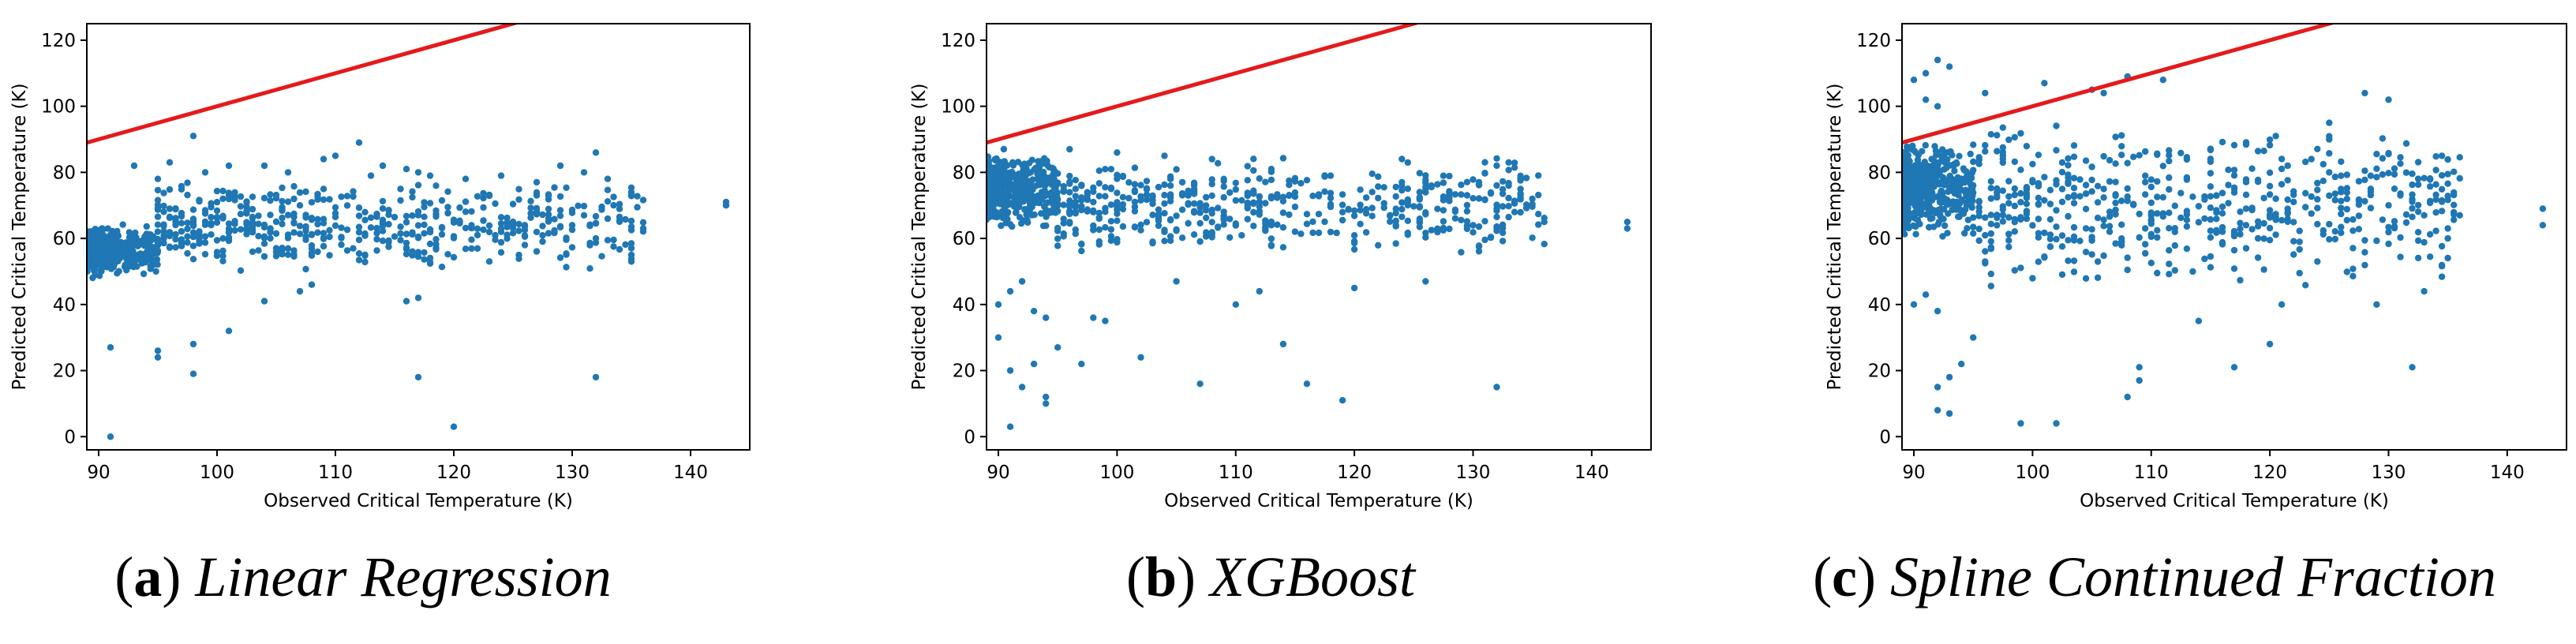 The width and height of the screenshot is (2576, 644). What do you see at coordinates (1885, 437) in the screenshot?
I see `y-tick-label: 0` at bounding box center [1885, 437].